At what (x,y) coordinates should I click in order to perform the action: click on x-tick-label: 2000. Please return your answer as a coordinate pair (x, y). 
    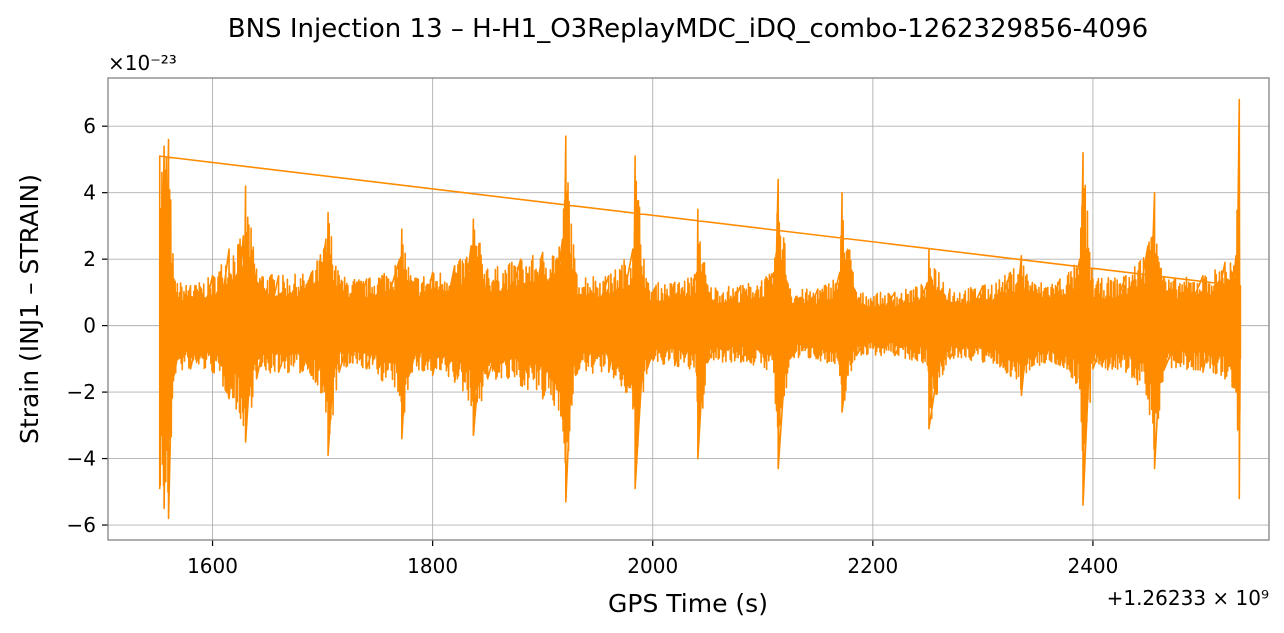
    Looking at the image, I should click on (652, 566).